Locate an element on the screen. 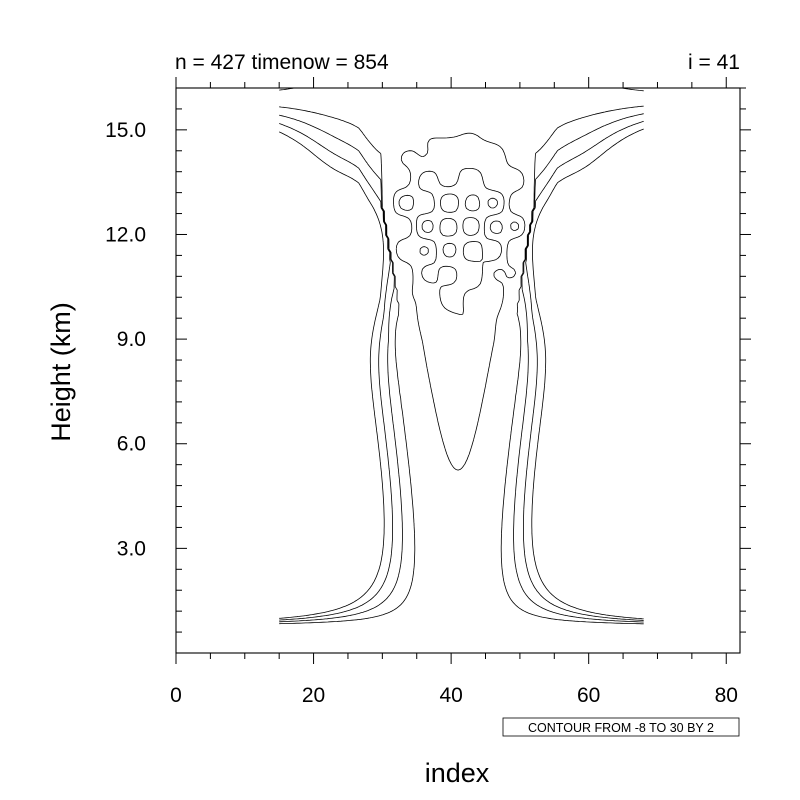 This screenshot has height=800, width=800. y-tick-label: 9.0 is located at coordinates (131, 339).